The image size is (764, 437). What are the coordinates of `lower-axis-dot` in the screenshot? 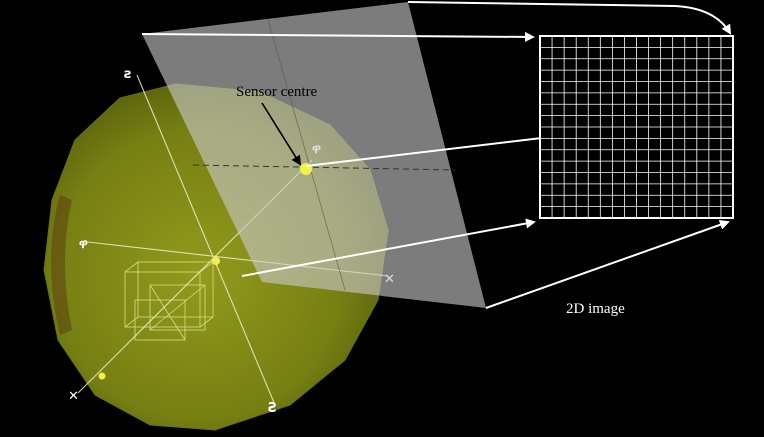 It's located at (102, 376).